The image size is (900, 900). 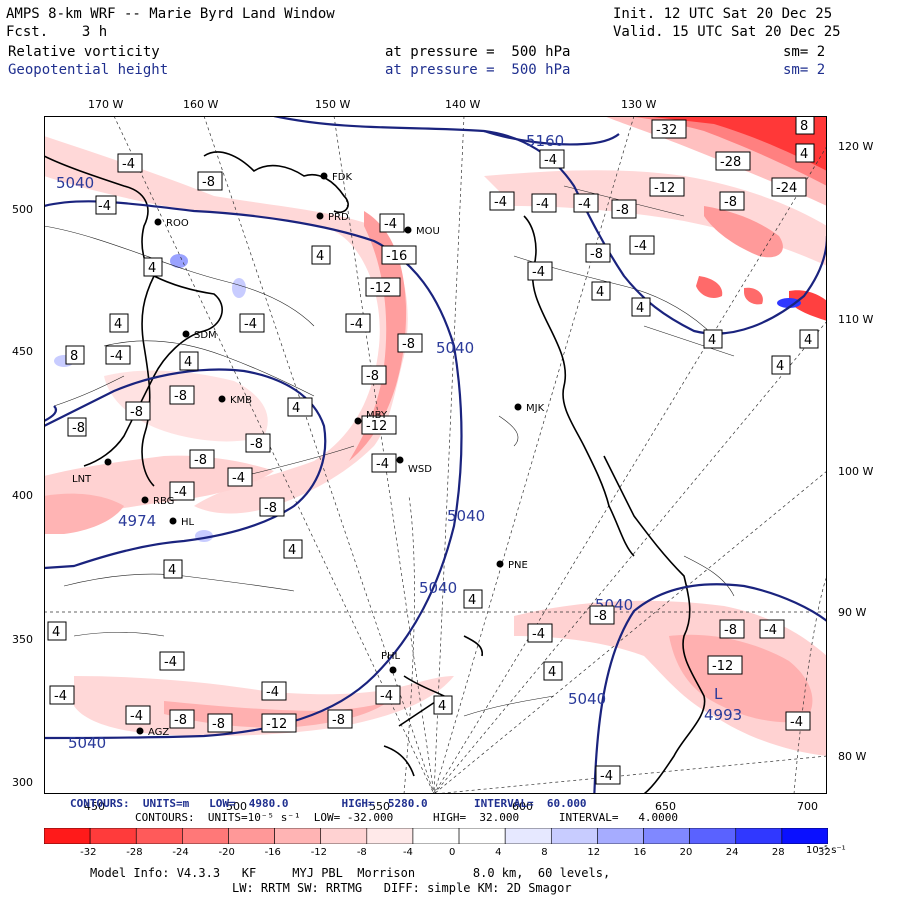 What do you see at coordinates (57, 32) in the screenshot?
I see `forecast-hour: Fcst. 3 h` at bounding box center [57, 32].